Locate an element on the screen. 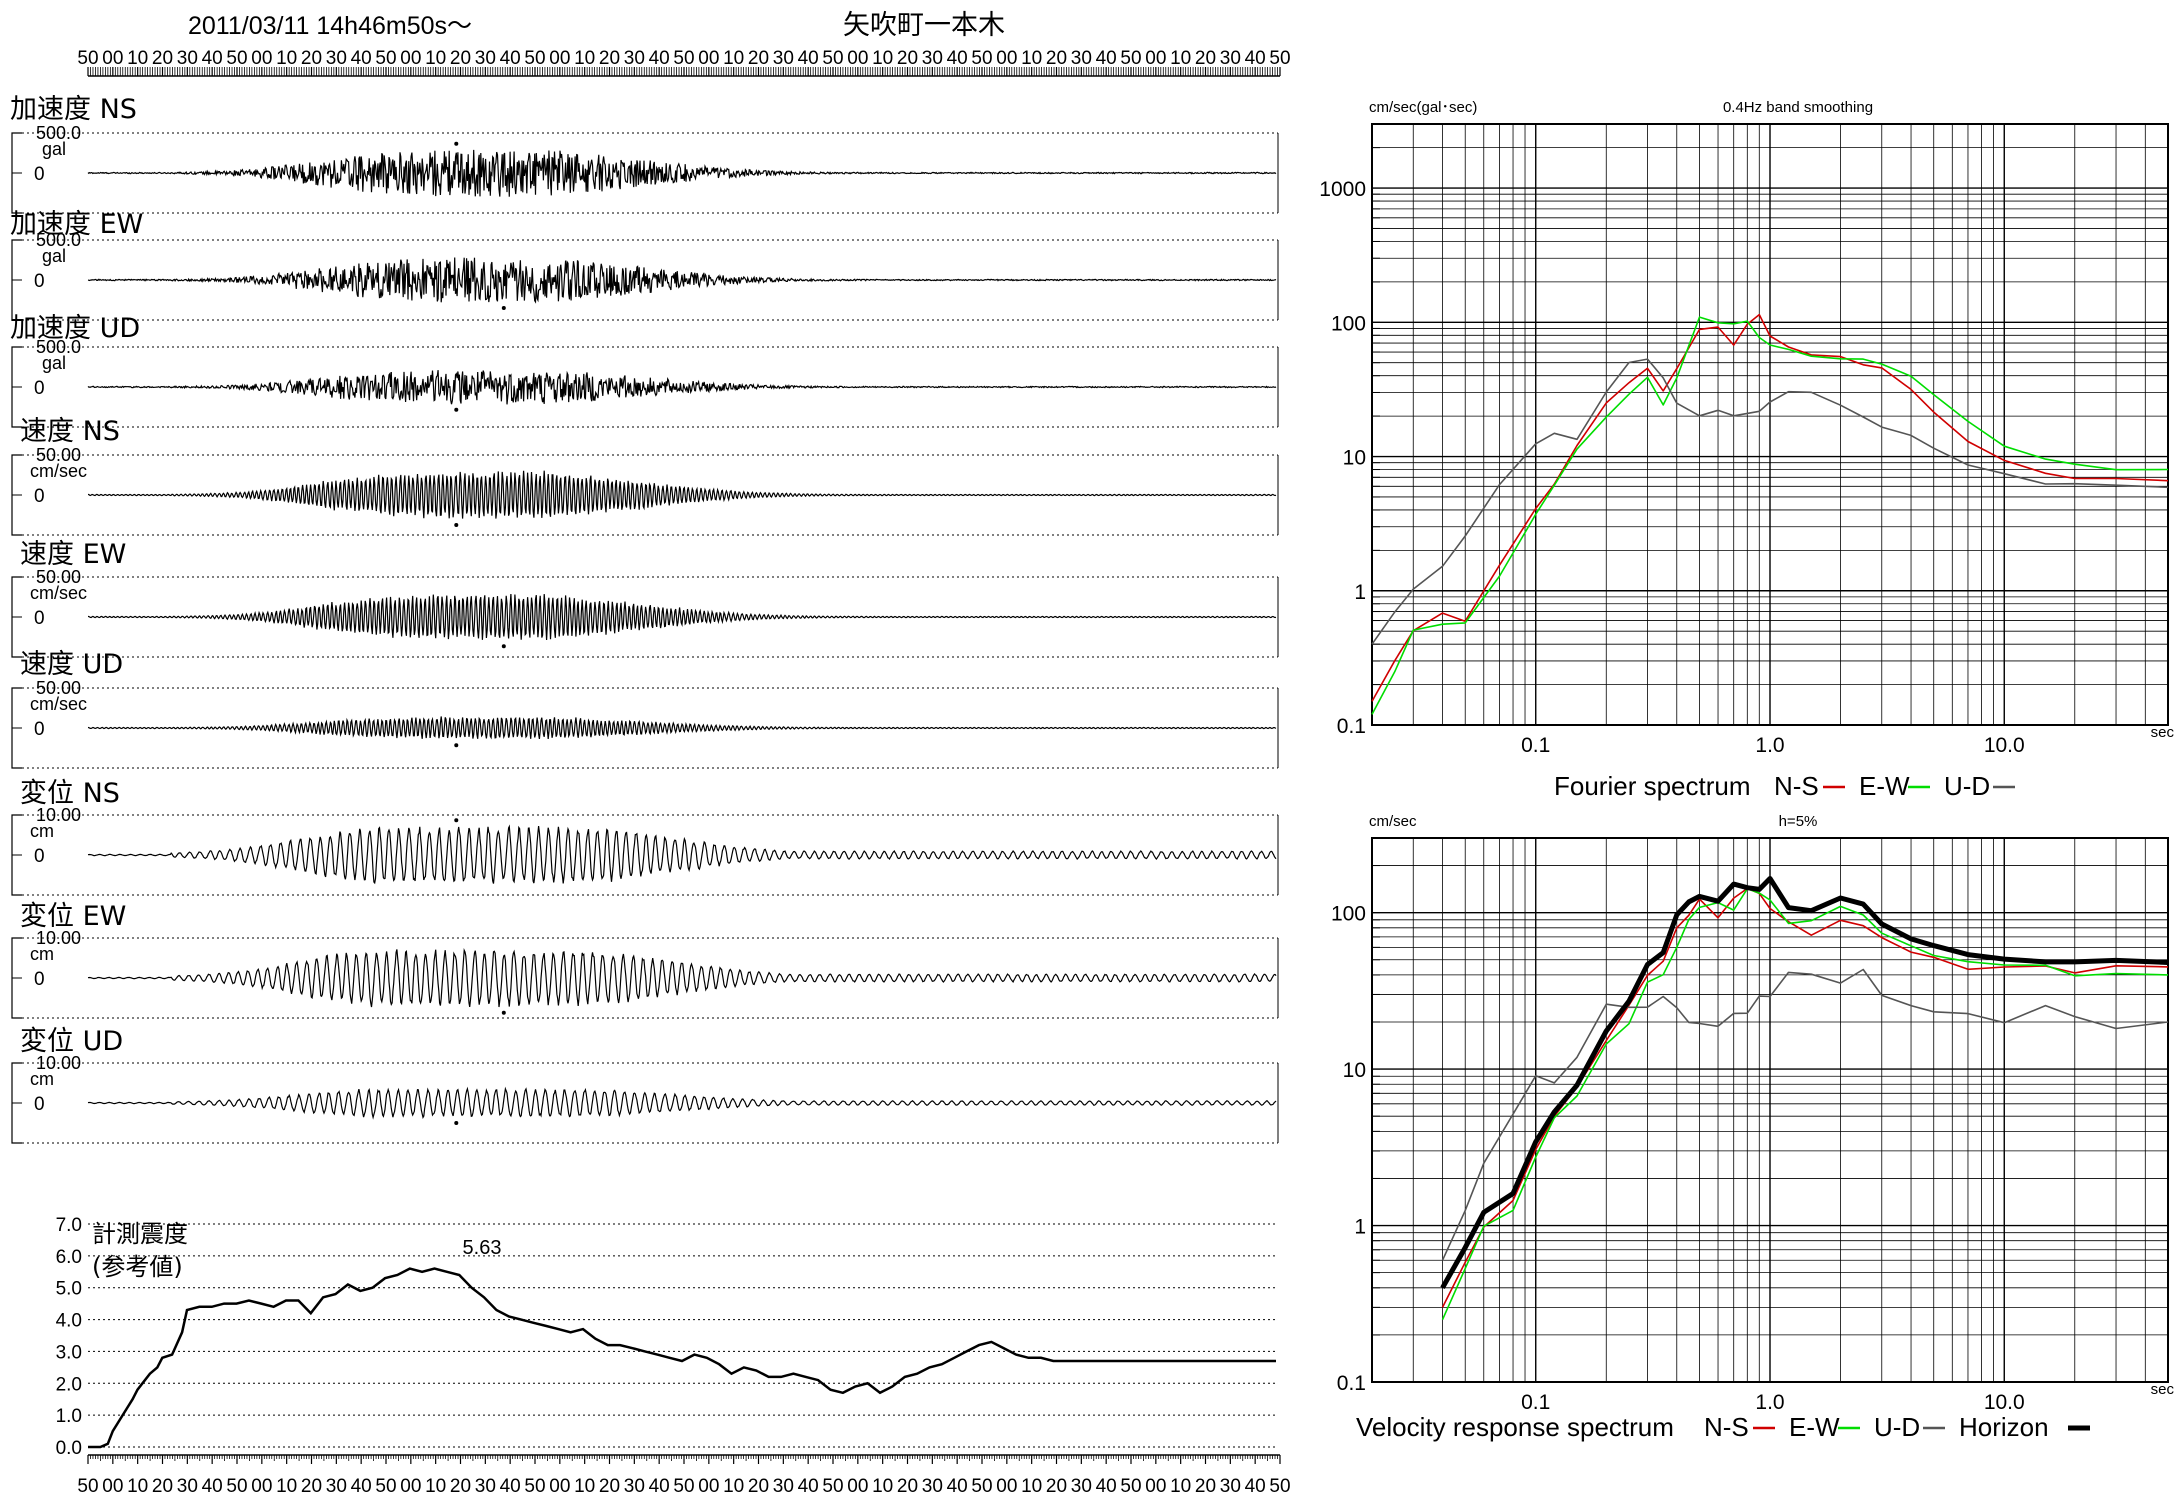  y-axis-label: cm/sec(gal･sec) is located at coordinates (1423, 107).